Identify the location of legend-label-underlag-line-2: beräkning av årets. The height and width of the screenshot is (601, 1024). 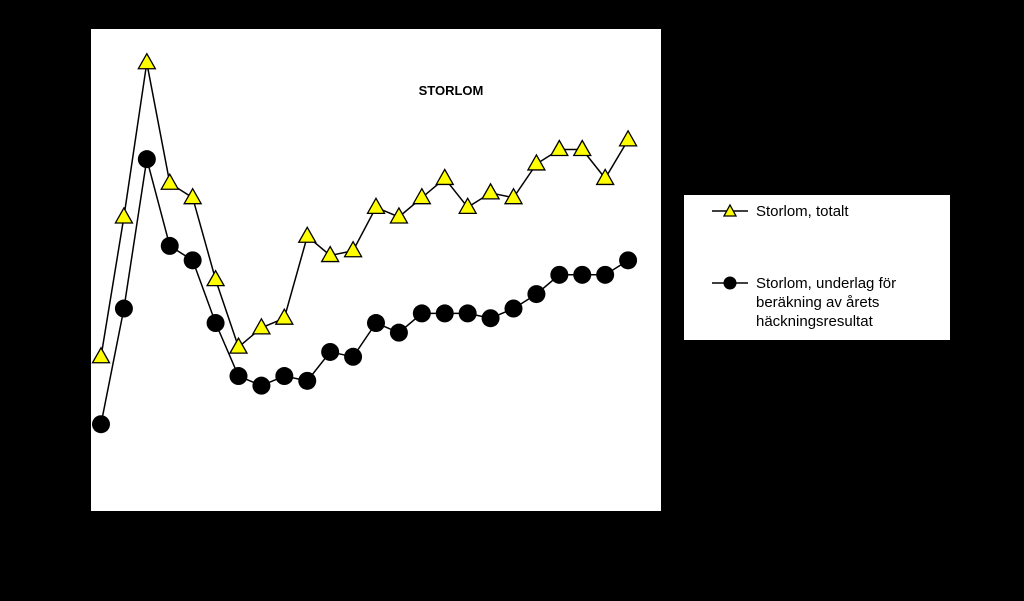
(817, 302).